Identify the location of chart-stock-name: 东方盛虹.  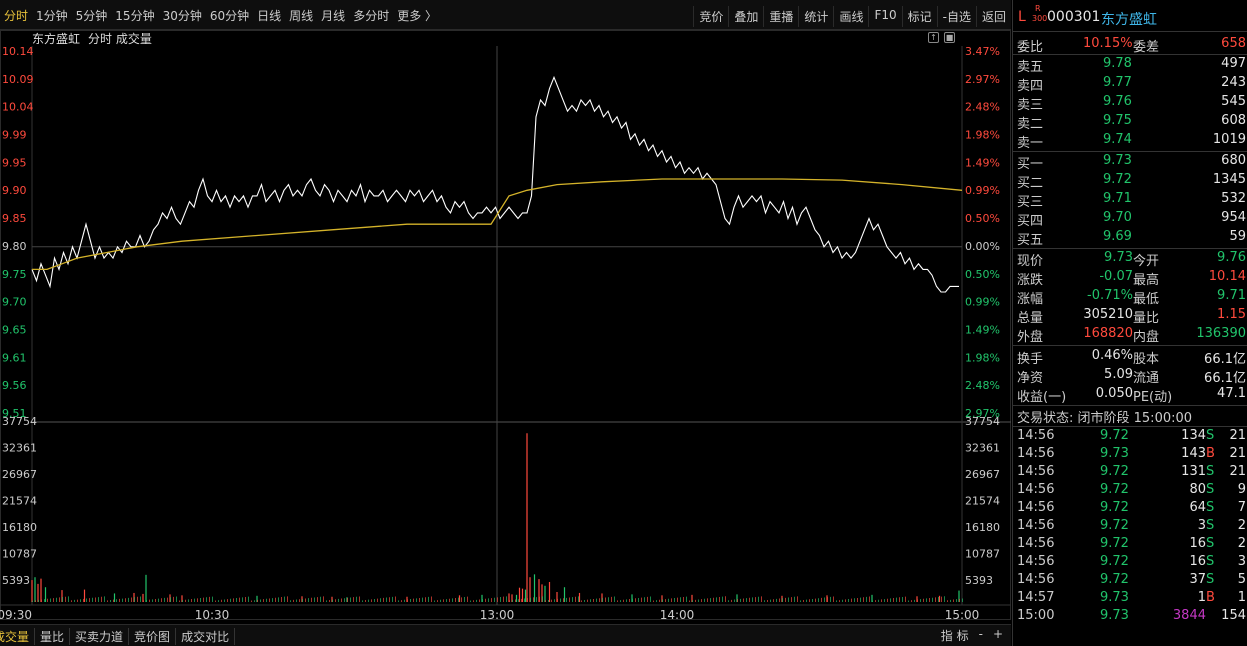
(56, 39).